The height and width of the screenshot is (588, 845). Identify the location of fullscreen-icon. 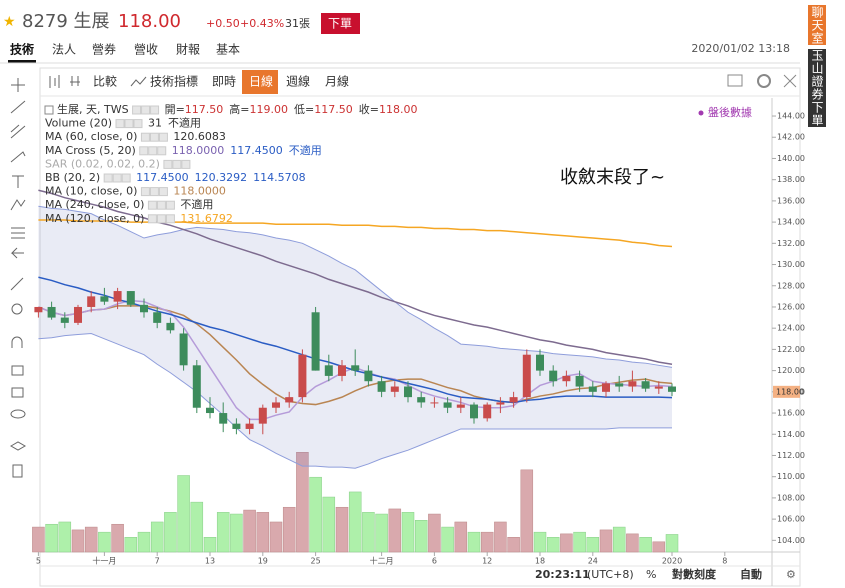
(790, 81).